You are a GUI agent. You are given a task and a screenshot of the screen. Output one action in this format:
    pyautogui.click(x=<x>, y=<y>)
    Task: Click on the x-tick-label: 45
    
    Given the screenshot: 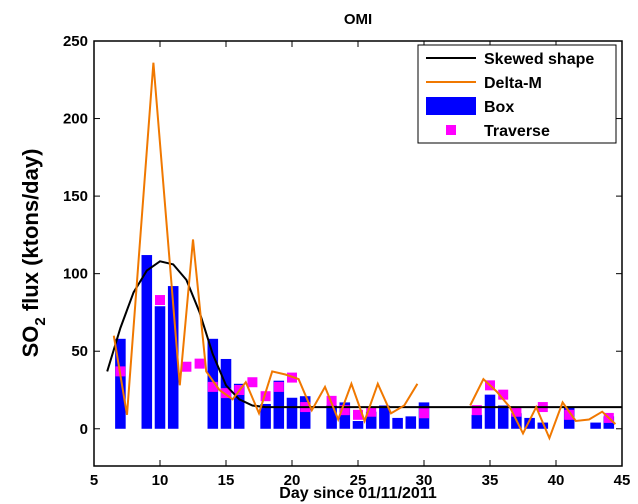 What is the action you would take?
    pyautogui.click(x=622, y=480)
    